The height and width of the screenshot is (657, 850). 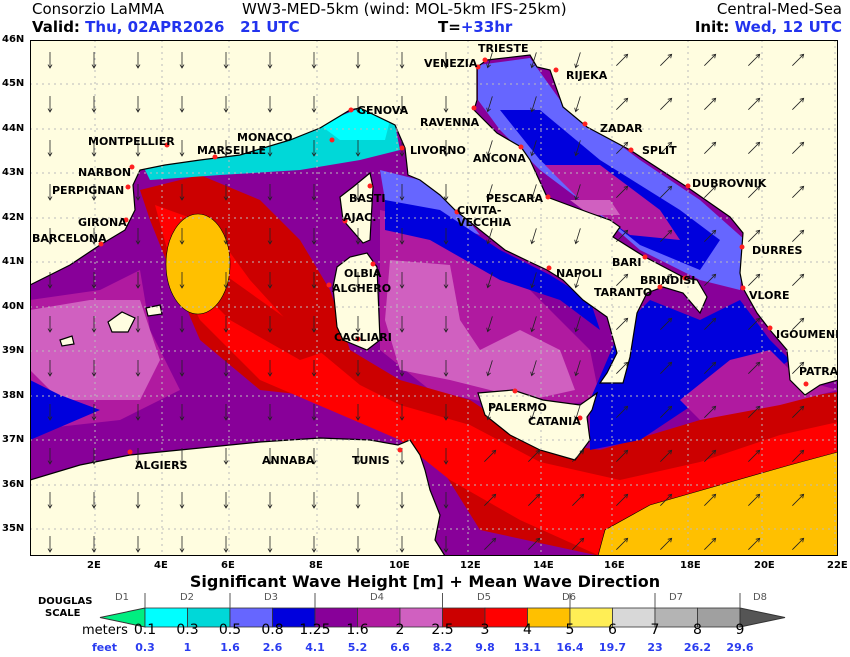 What do you see at coordinates (570, 647) in the screenshot?
I see `feet-tick: 16.4` at bounding box center [570, 647].